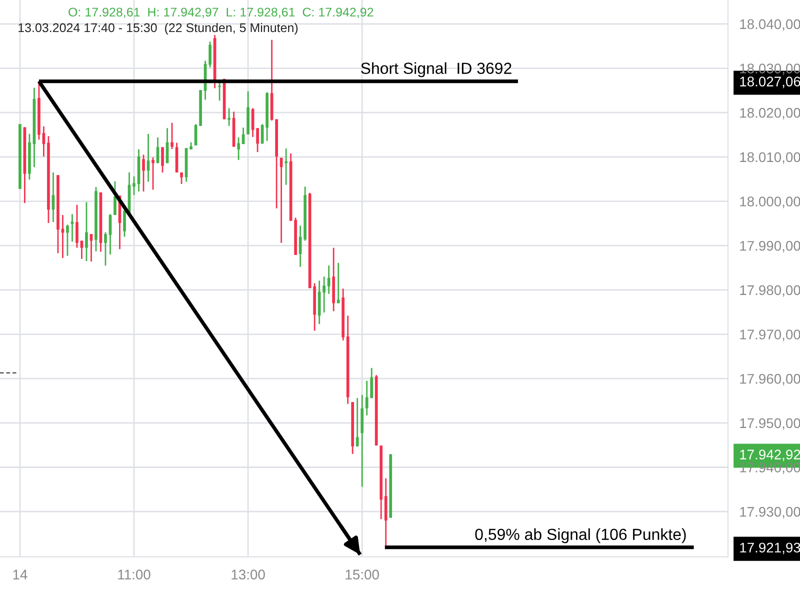 This screenshot has height=600, width=800. I want to click on y-tick-label: 18.027,06, so click(770, 82).